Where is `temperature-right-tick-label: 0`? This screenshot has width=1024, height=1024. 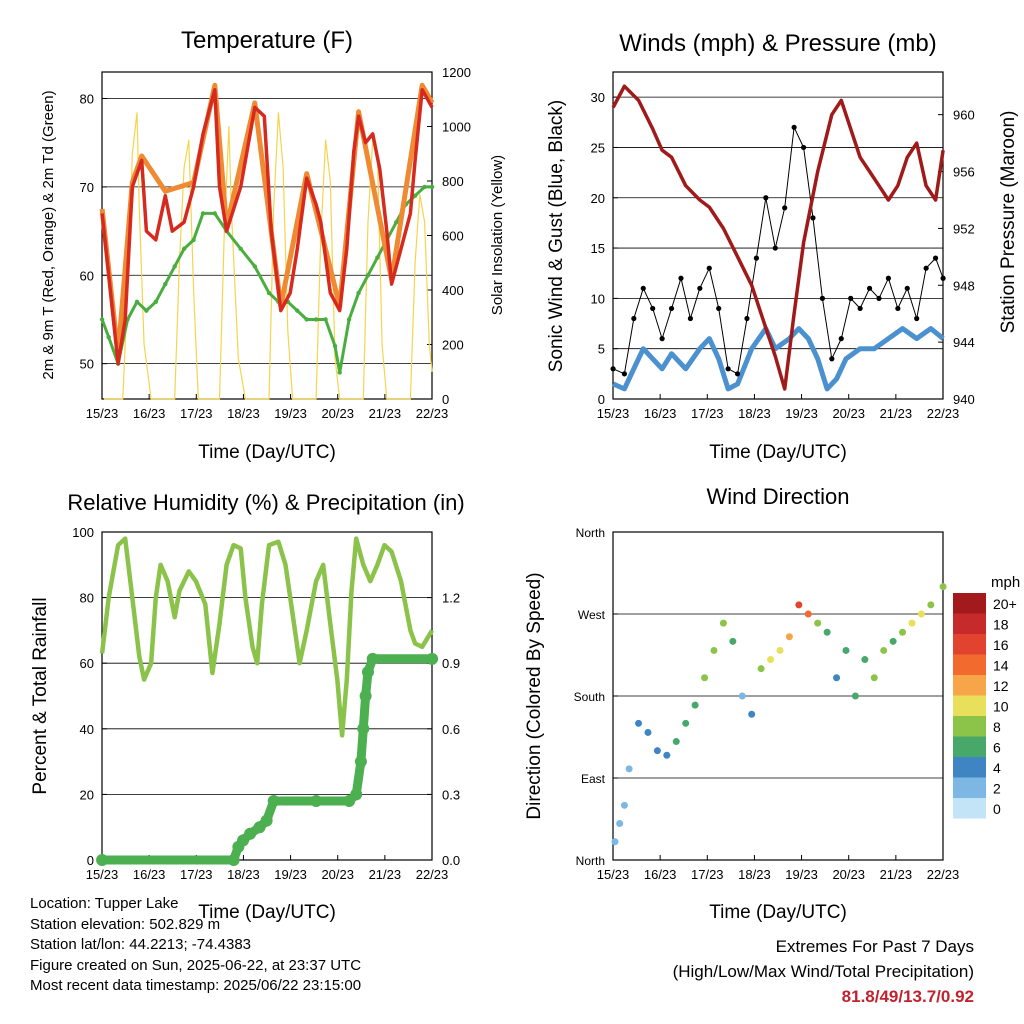 temperature-right-tick-label: 0 is located at coordinates (445, 399).